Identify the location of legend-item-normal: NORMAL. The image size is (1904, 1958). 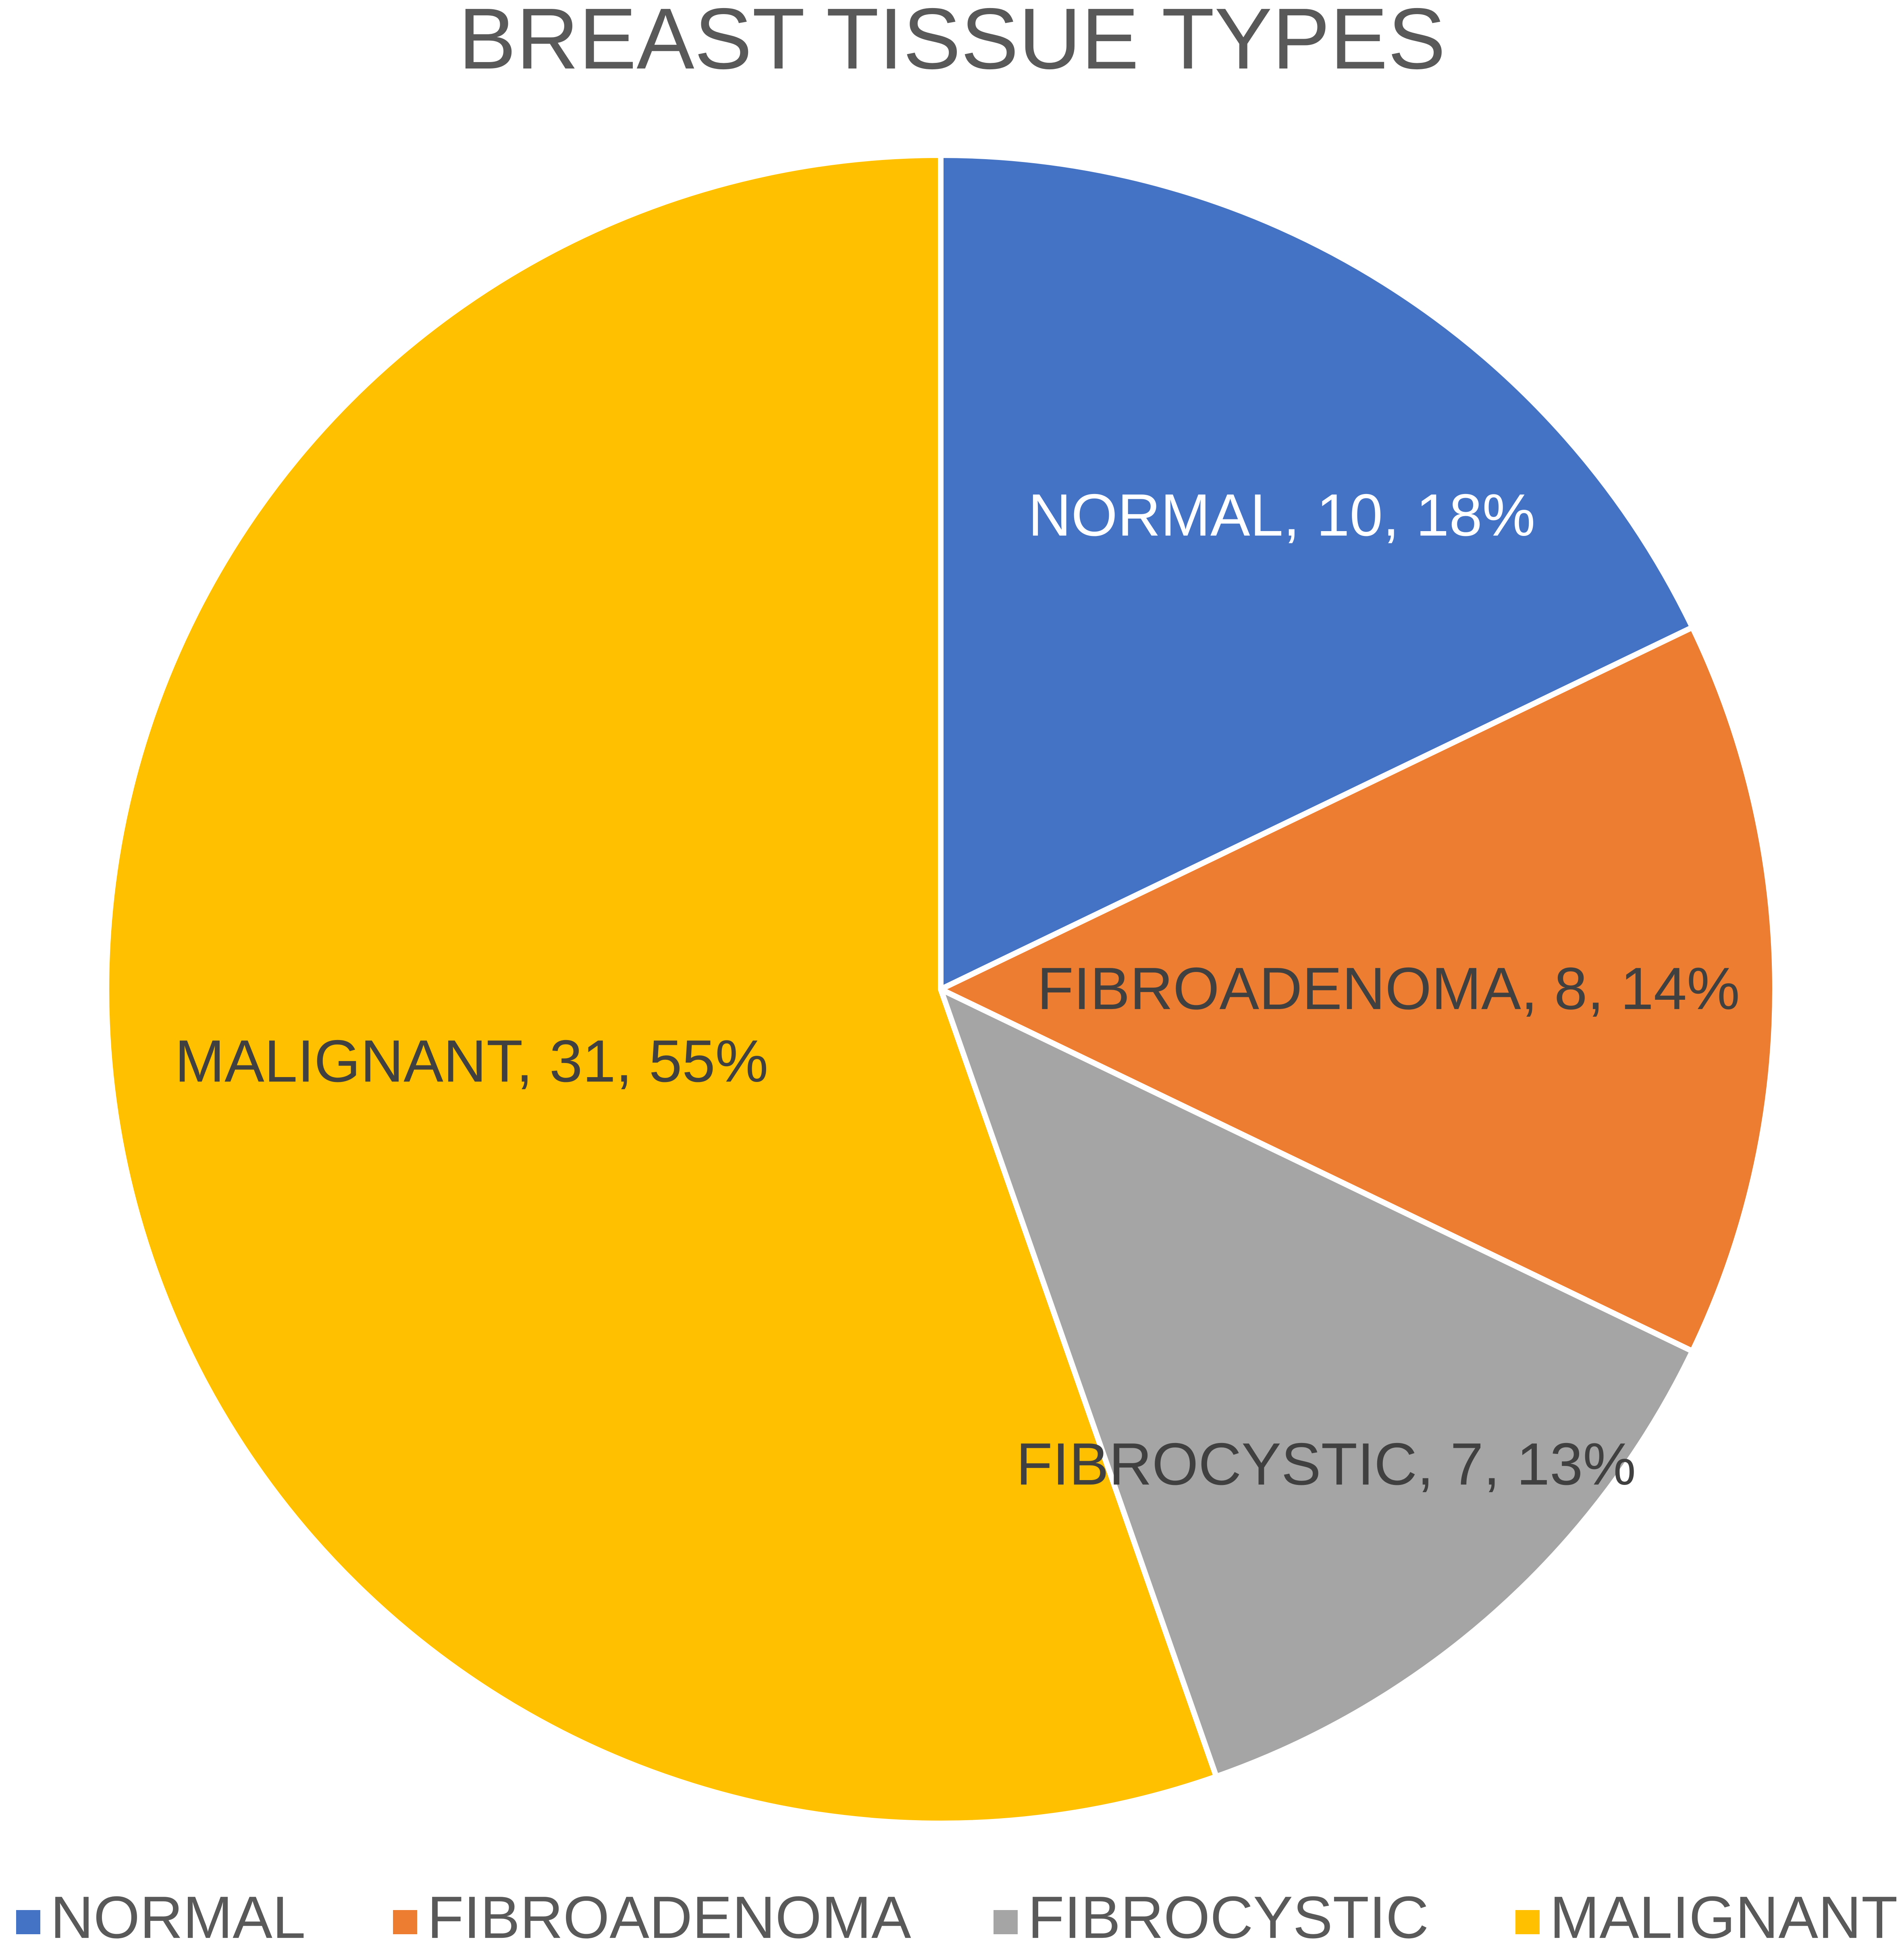
(161, 1918).